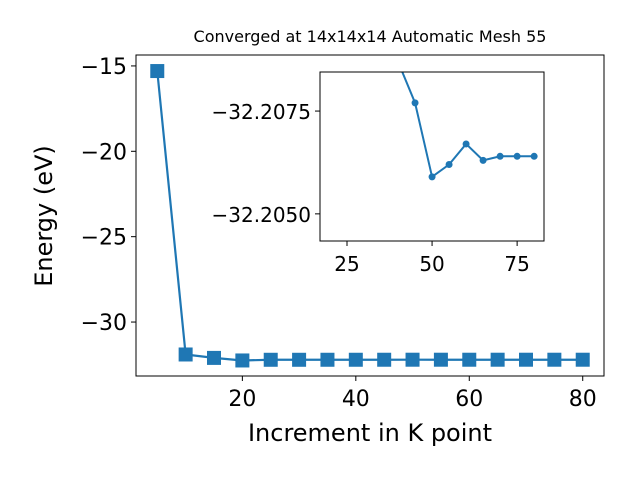 The width and height of the screenshot is (640, 480). What do you see at coordinates (104, 323) in the screenshot?
I see `y-tick-label: −30` at bounding box center [104, 323].